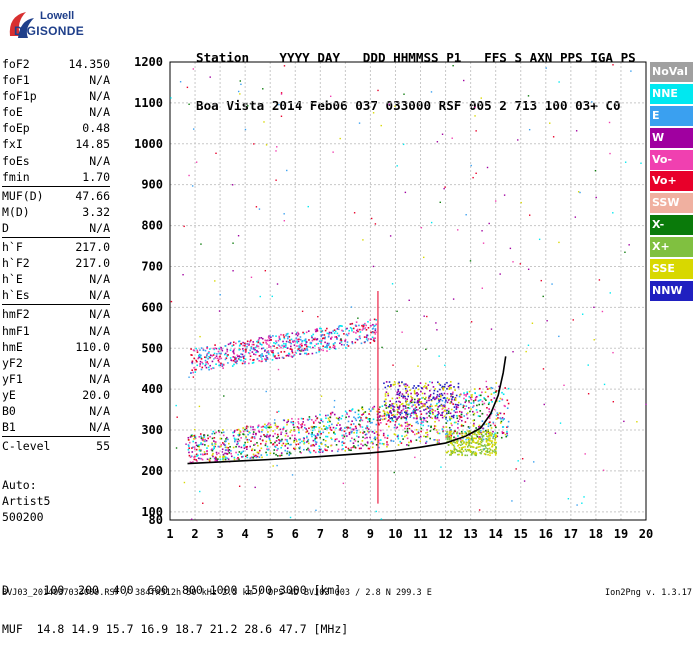  I want to click on legend-item-nnw: NNW, so click(671, 290).